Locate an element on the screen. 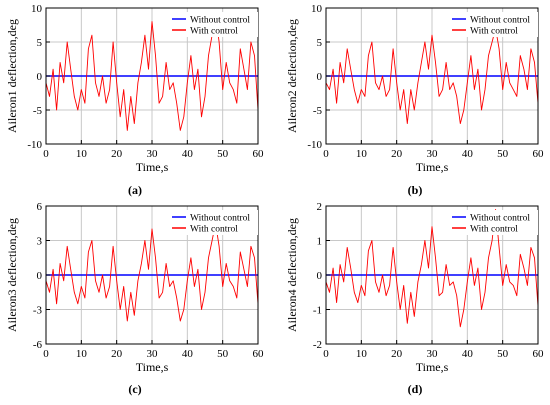  y-axis-title: Aileron2 deflection,deg is located at coordinates (292, 76).